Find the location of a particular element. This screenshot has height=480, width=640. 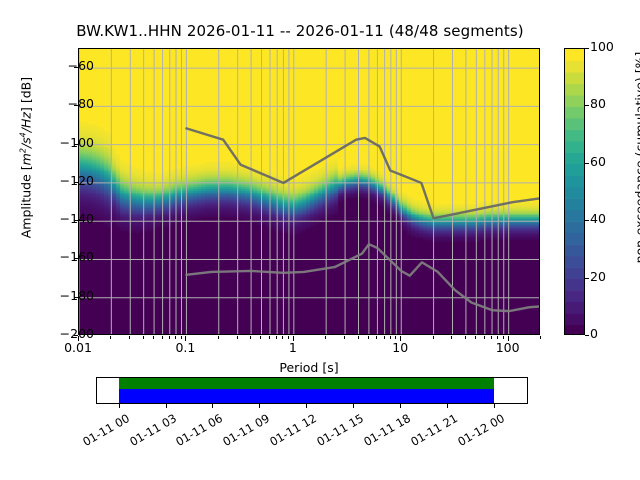

y-axis-tick-label: −120 is located at coordinates (76, 180).